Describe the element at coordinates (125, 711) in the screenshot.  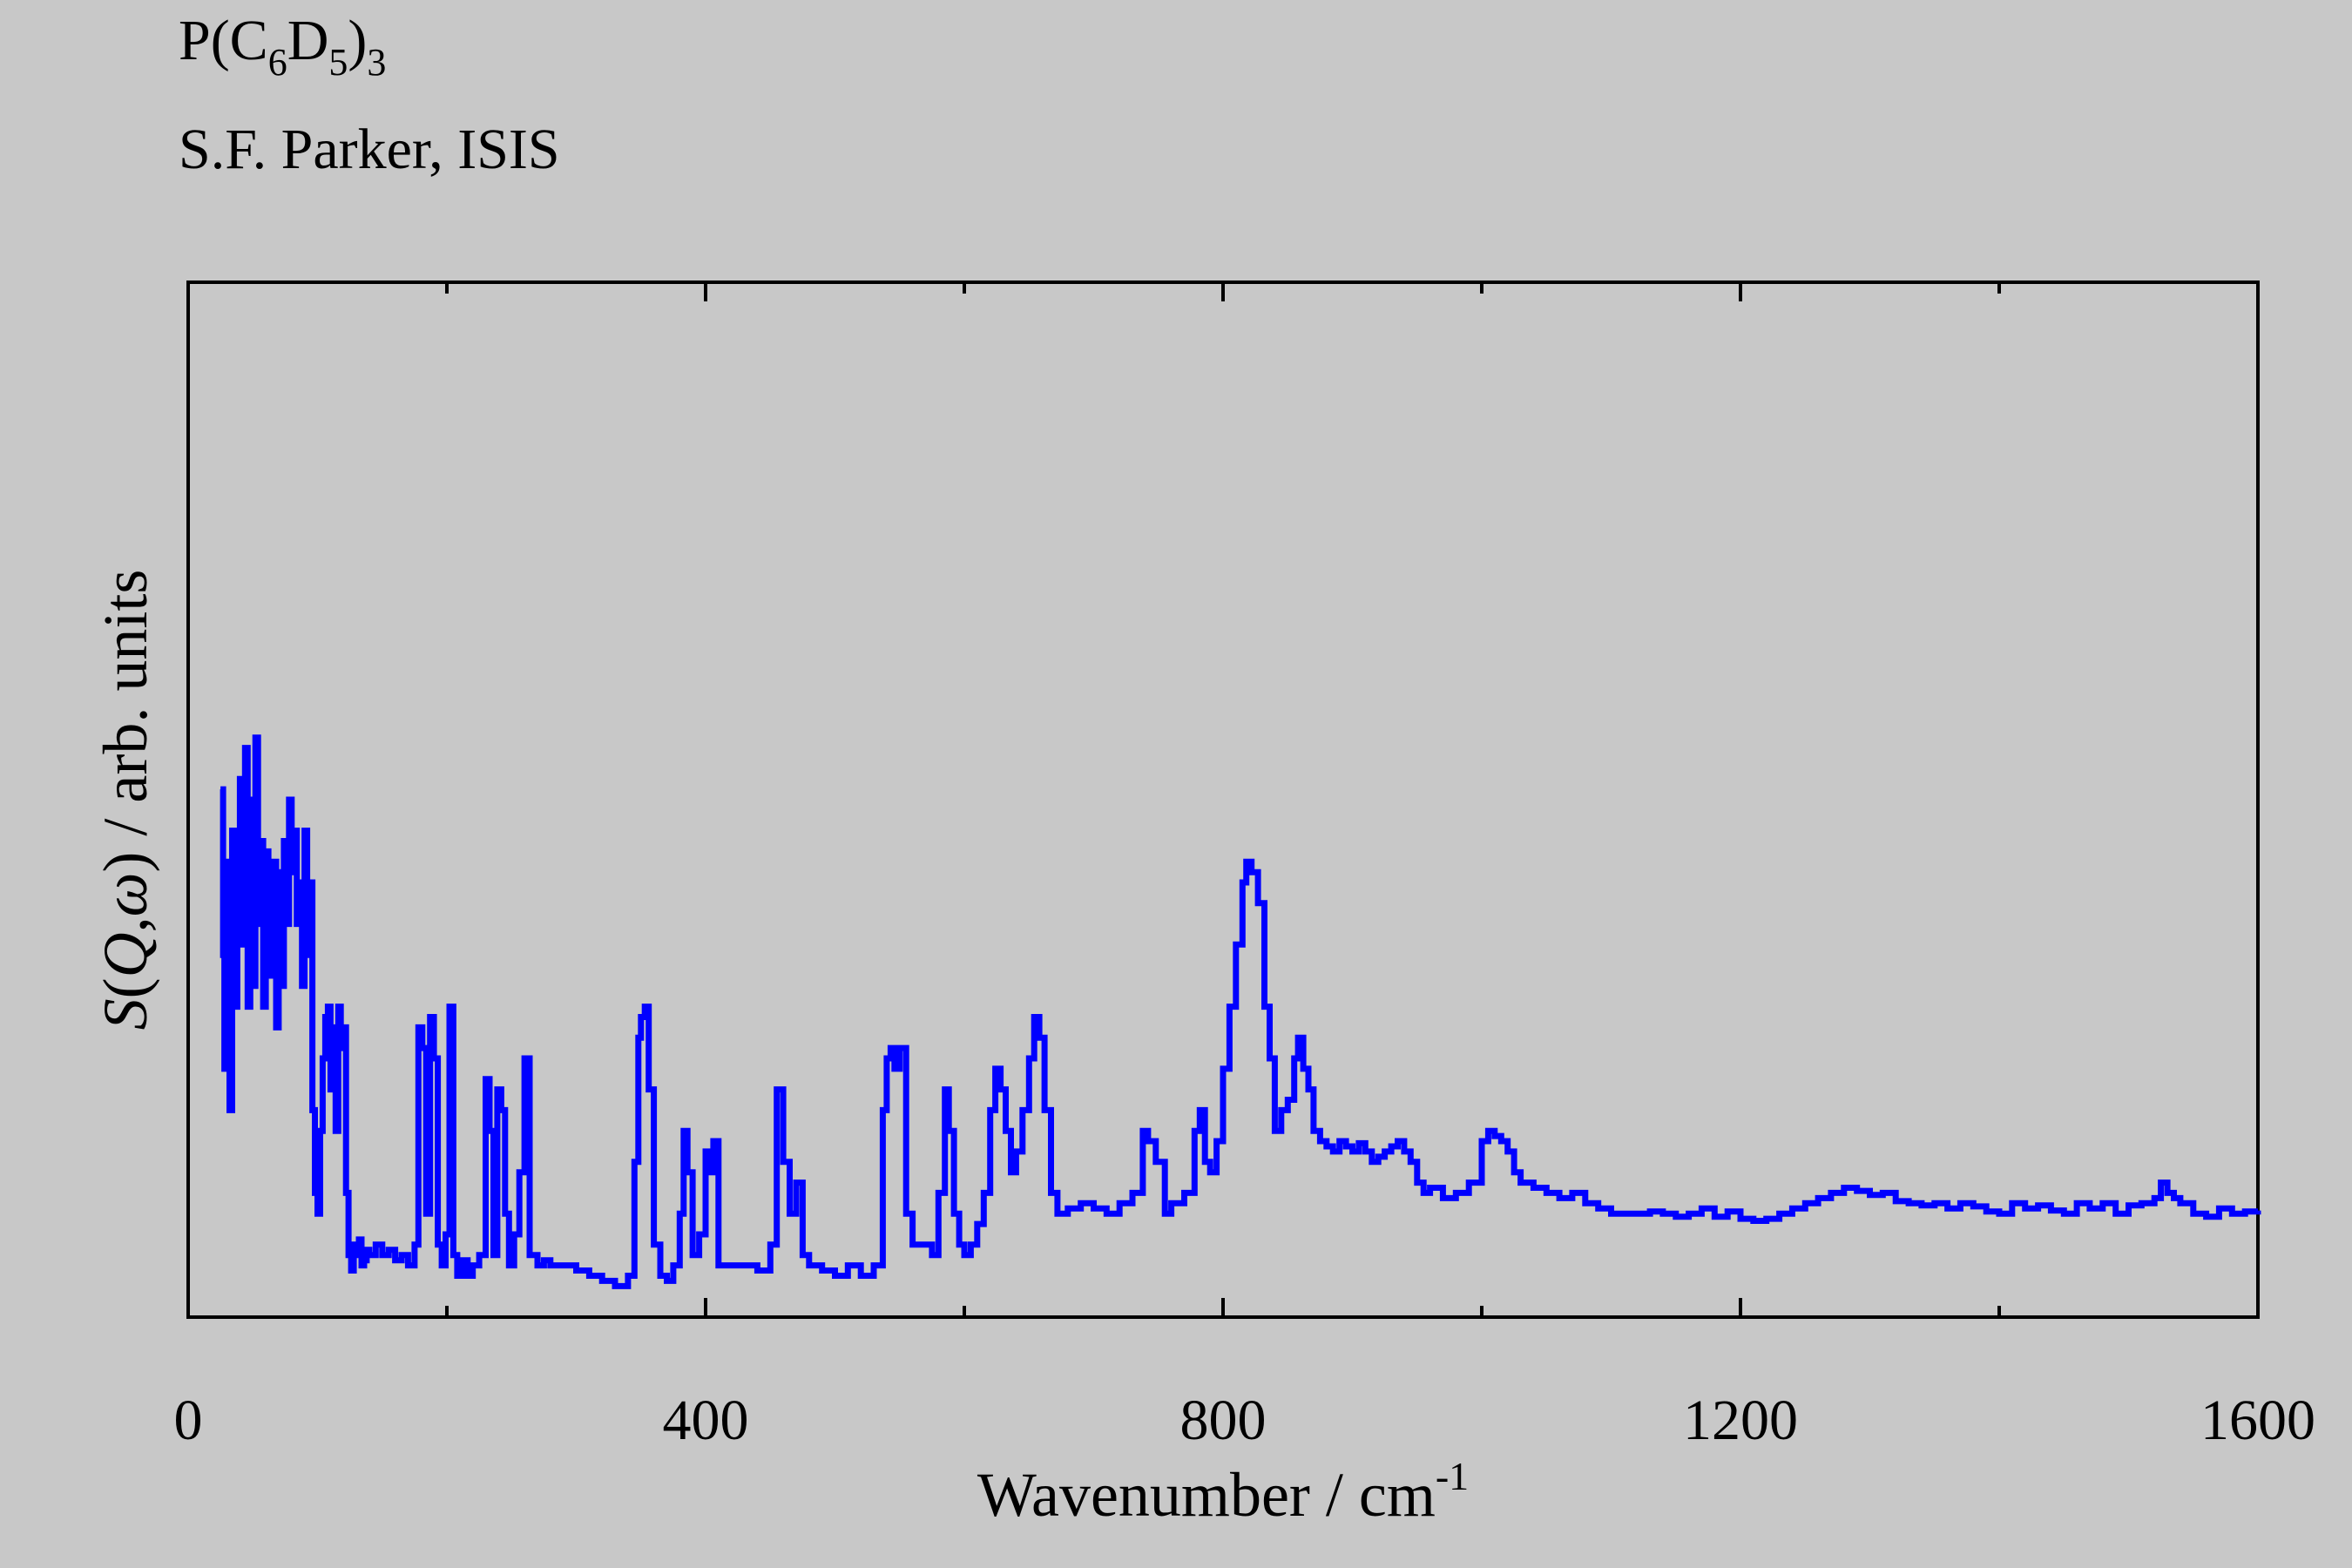
I see `y-axis-label-rest: / arb. units` at that location.